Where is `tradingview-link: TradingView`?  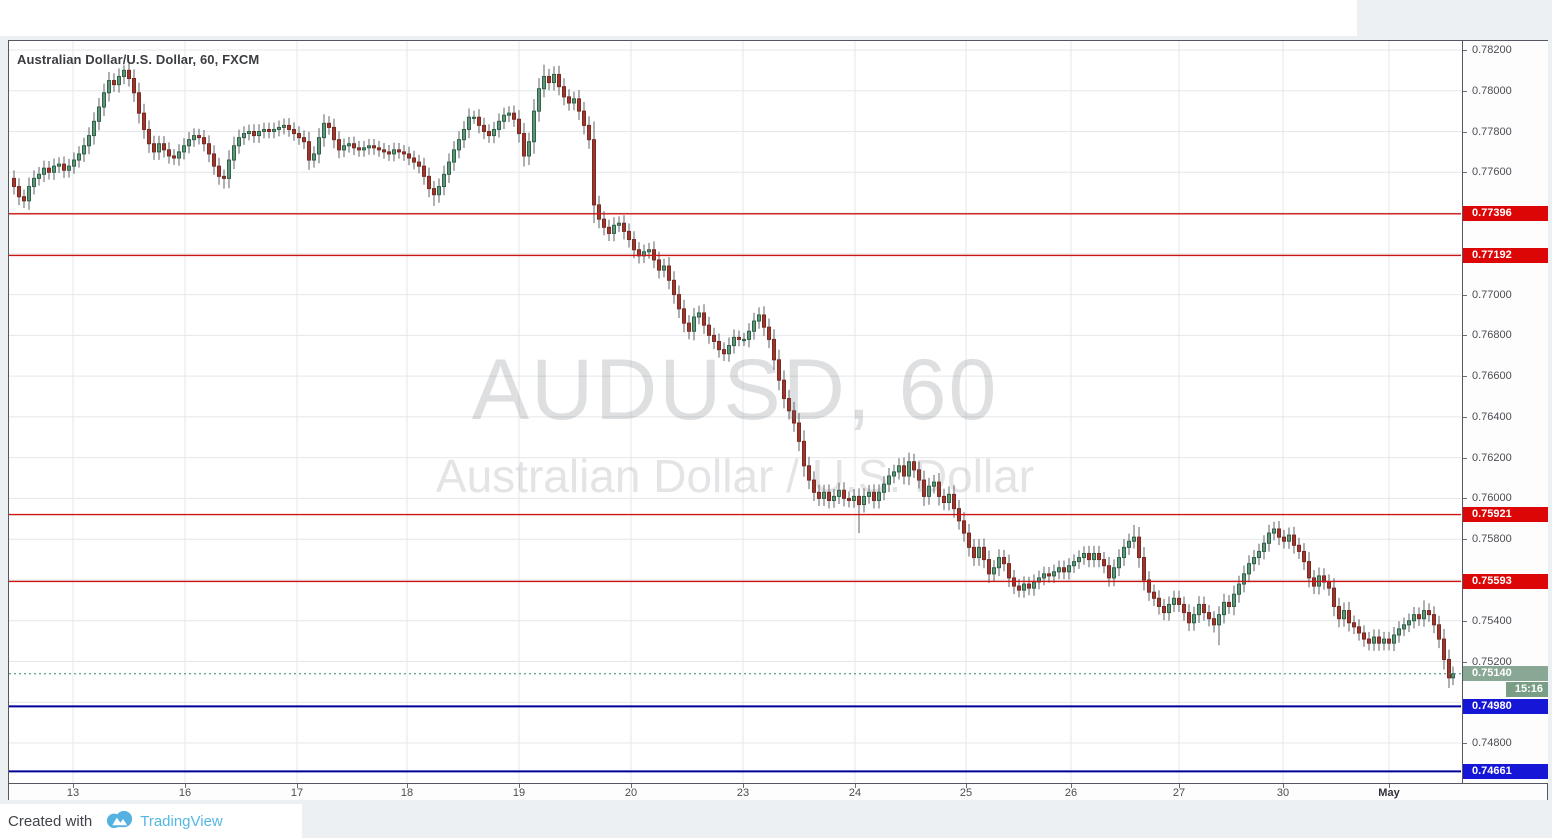
tradingview-link: TradingView is located at coordinates (181, 821).